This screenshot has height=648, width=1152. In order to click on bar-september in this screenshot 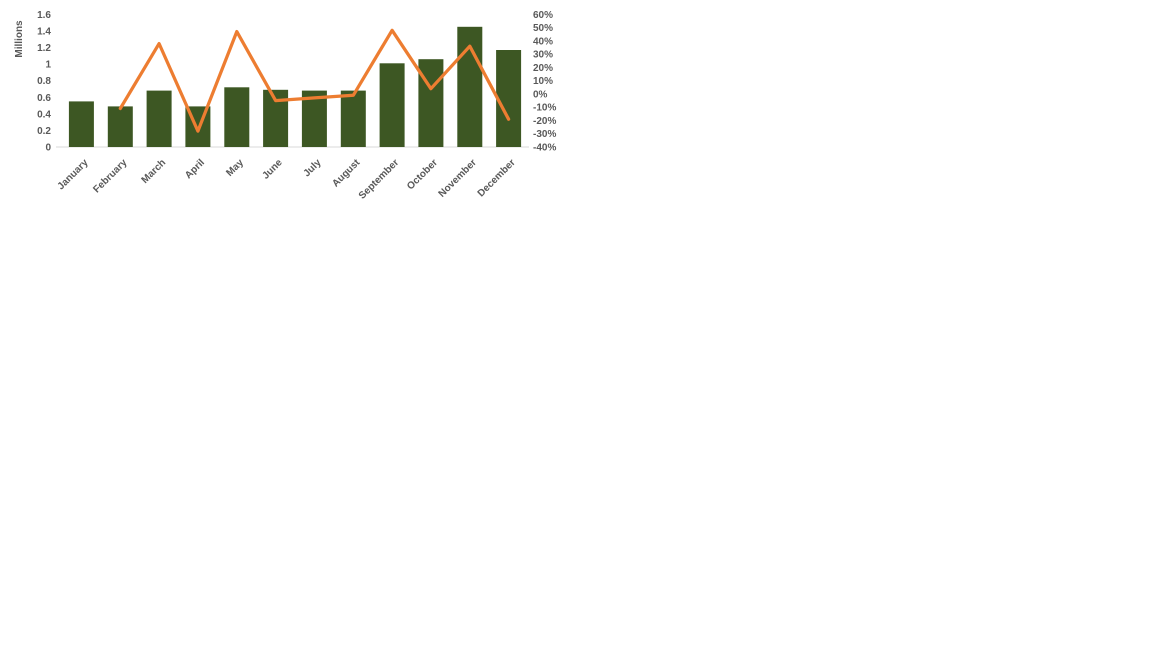, I will do `click(392, 105)`.